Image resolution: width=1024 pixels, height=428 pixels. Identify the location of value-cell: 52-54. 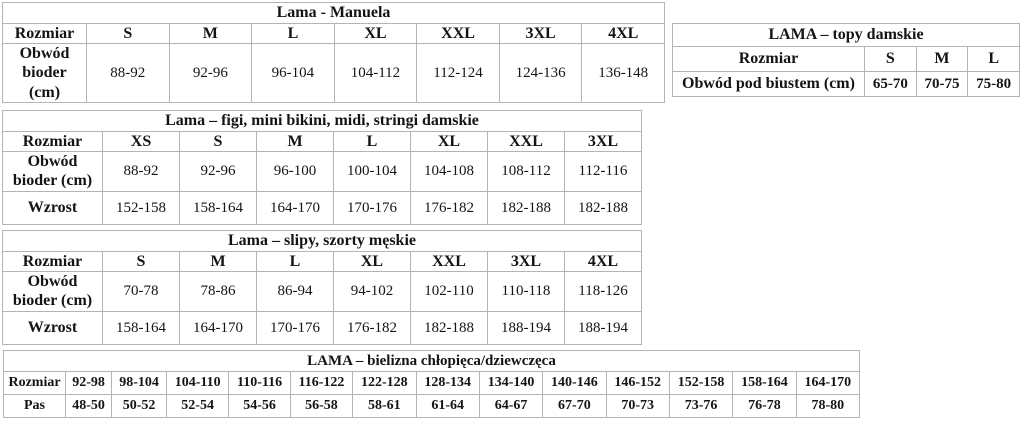
(197, 406).